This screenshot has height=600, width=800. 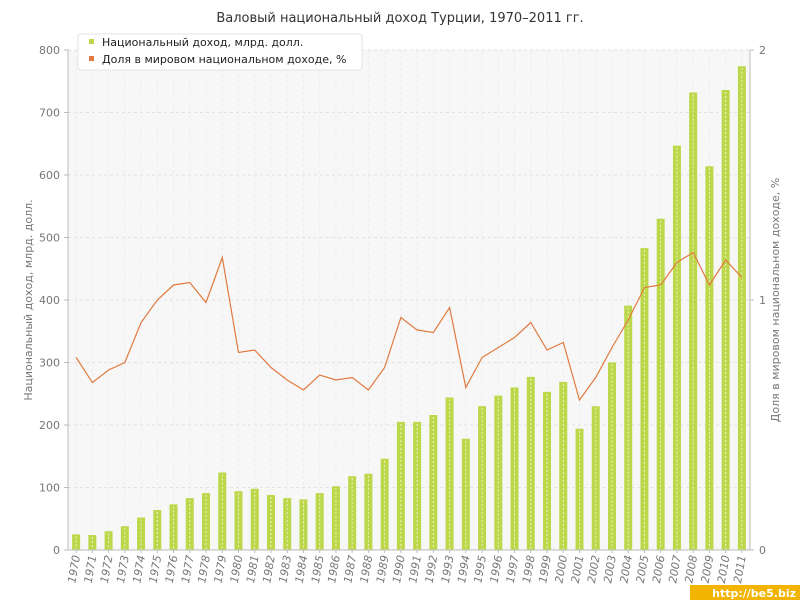 I want to click on y-tick-label-left: 500, so click(x=49, y=238).